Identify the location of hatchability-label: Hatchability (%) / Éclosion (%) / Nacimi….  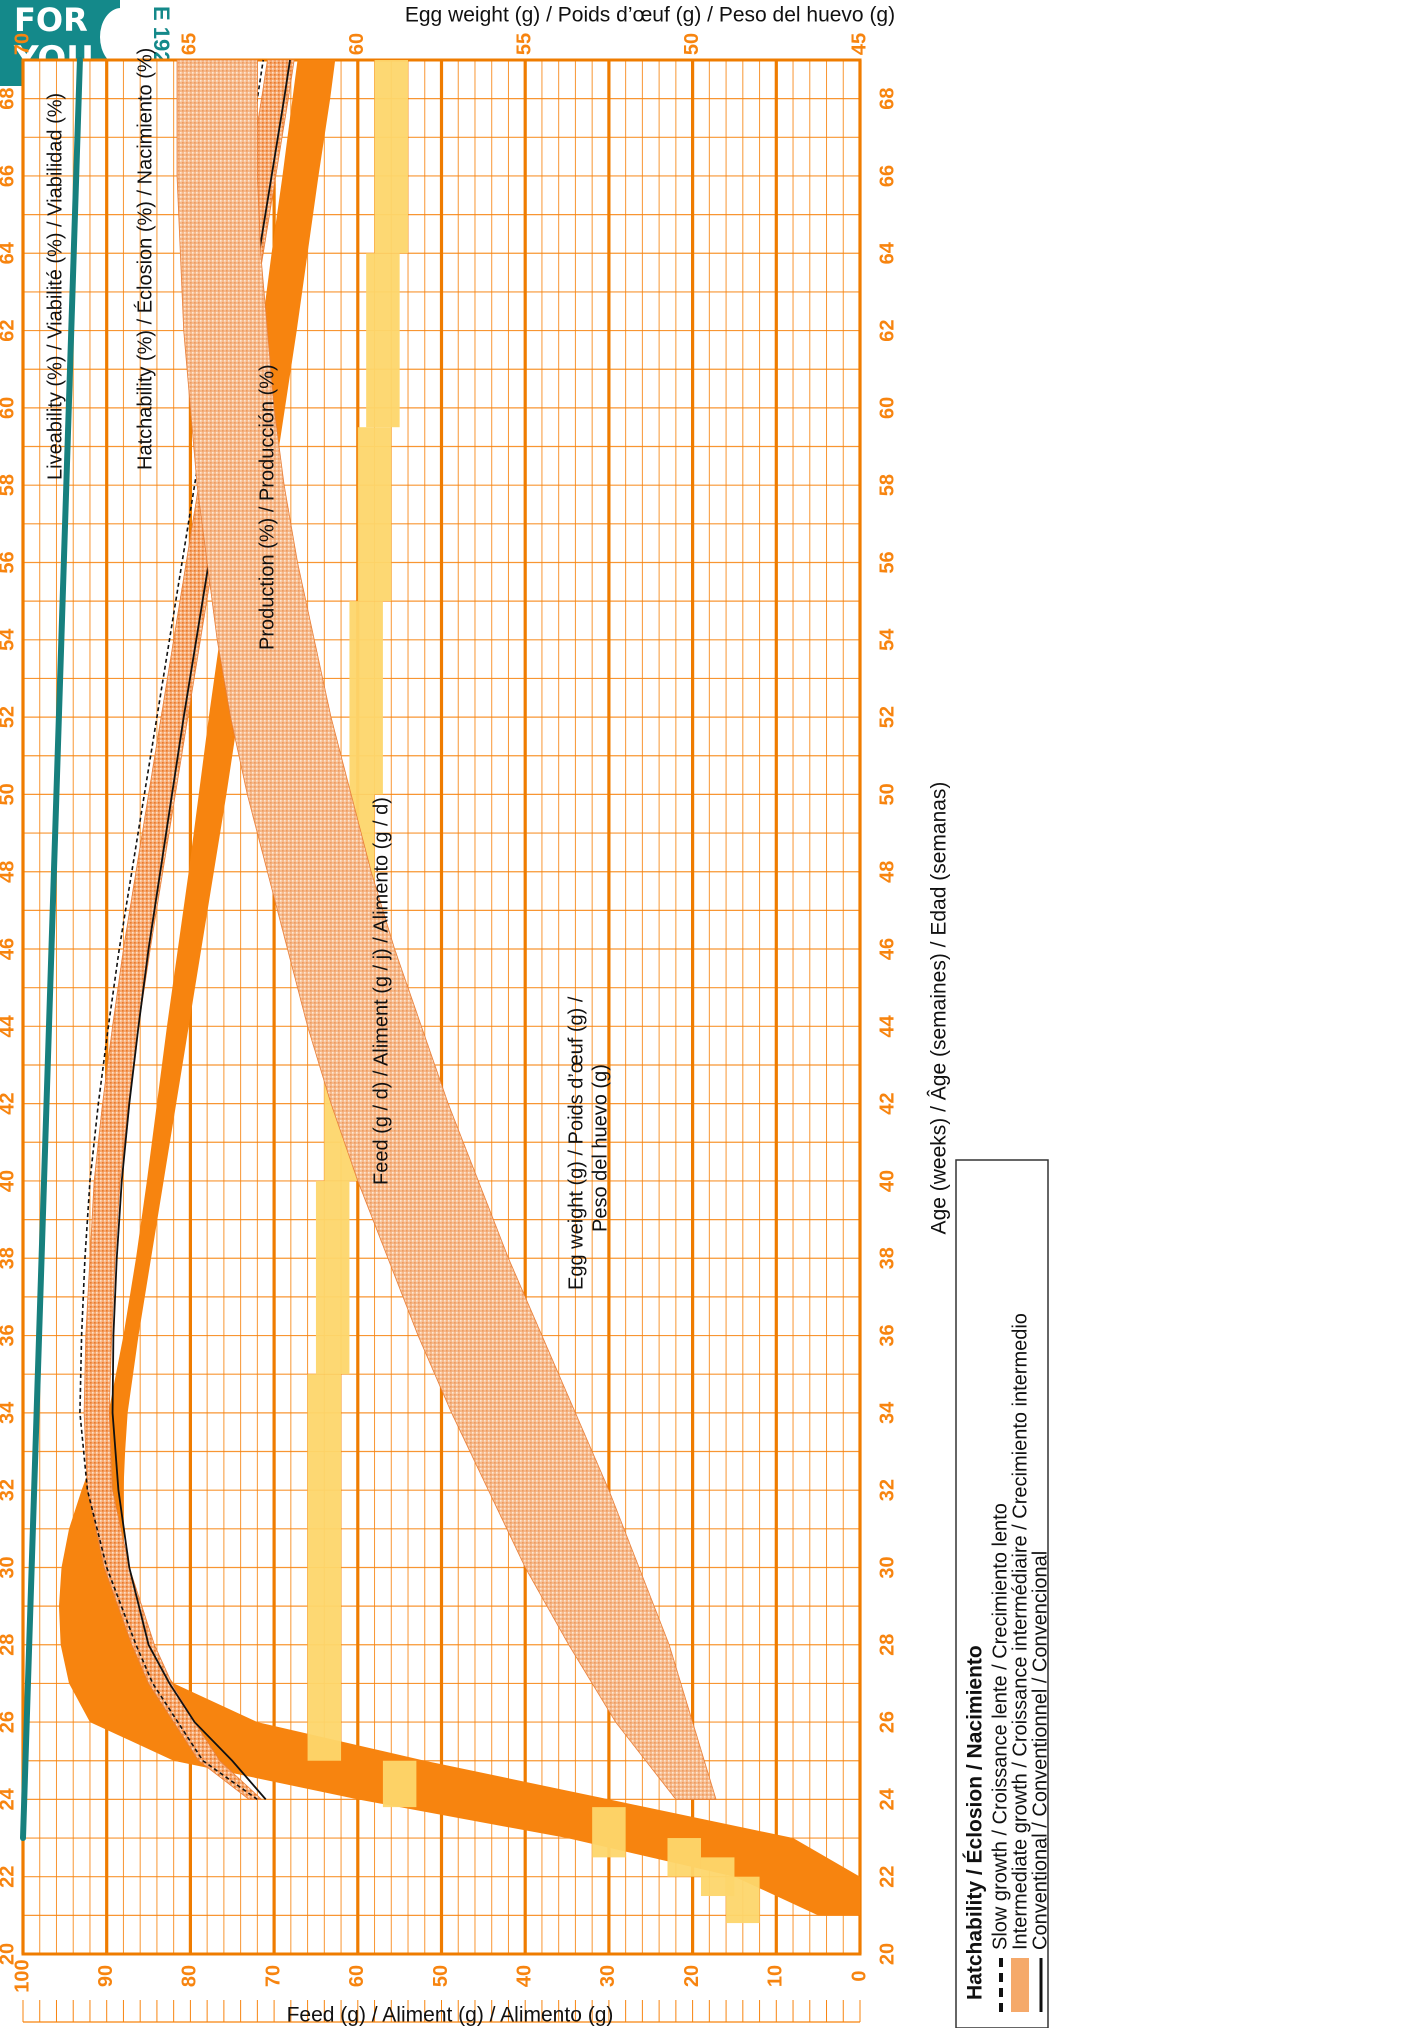
(144, 259).